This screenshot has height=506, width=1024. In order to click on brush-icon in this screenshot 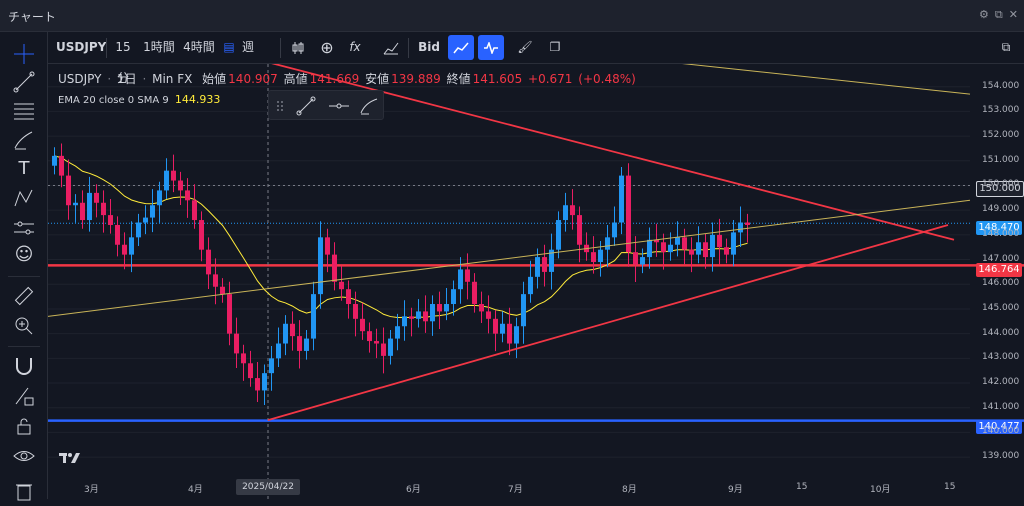, I will do `click(24, 140)`.